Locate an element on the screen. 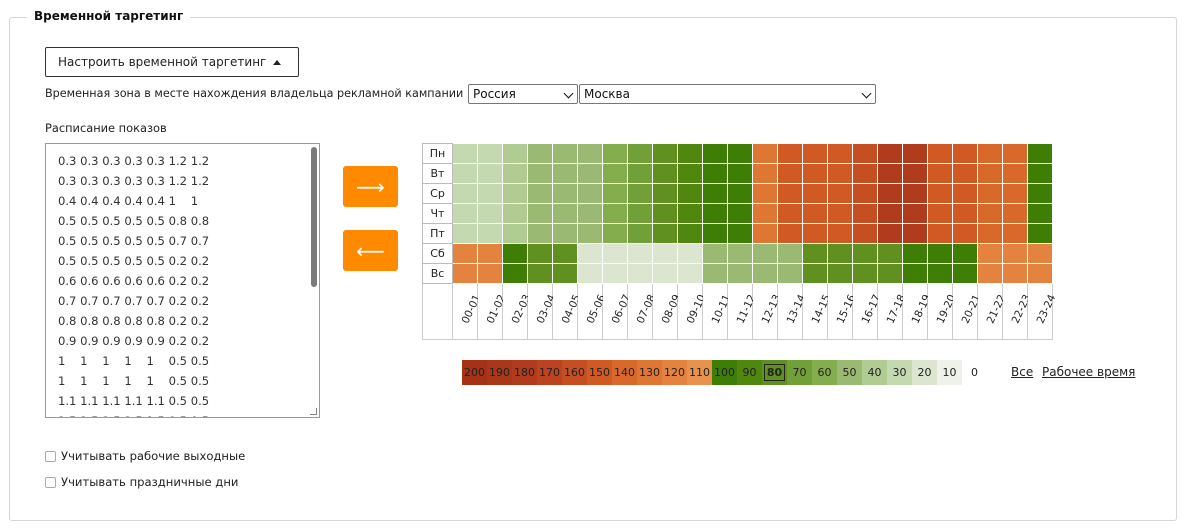  hour-label: 12-13 is located at coordinates (767, 311).